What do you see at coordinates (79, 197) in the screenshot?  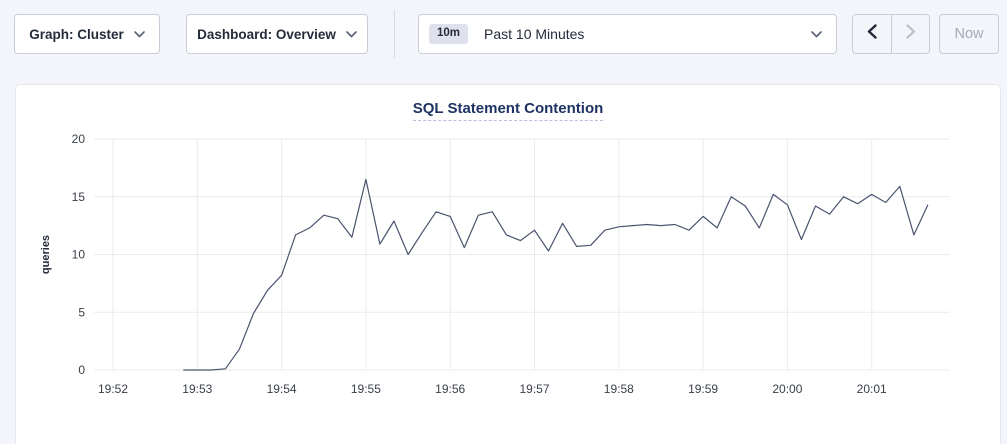 I see `svg-text: 15` at bounding box center [79, 197].